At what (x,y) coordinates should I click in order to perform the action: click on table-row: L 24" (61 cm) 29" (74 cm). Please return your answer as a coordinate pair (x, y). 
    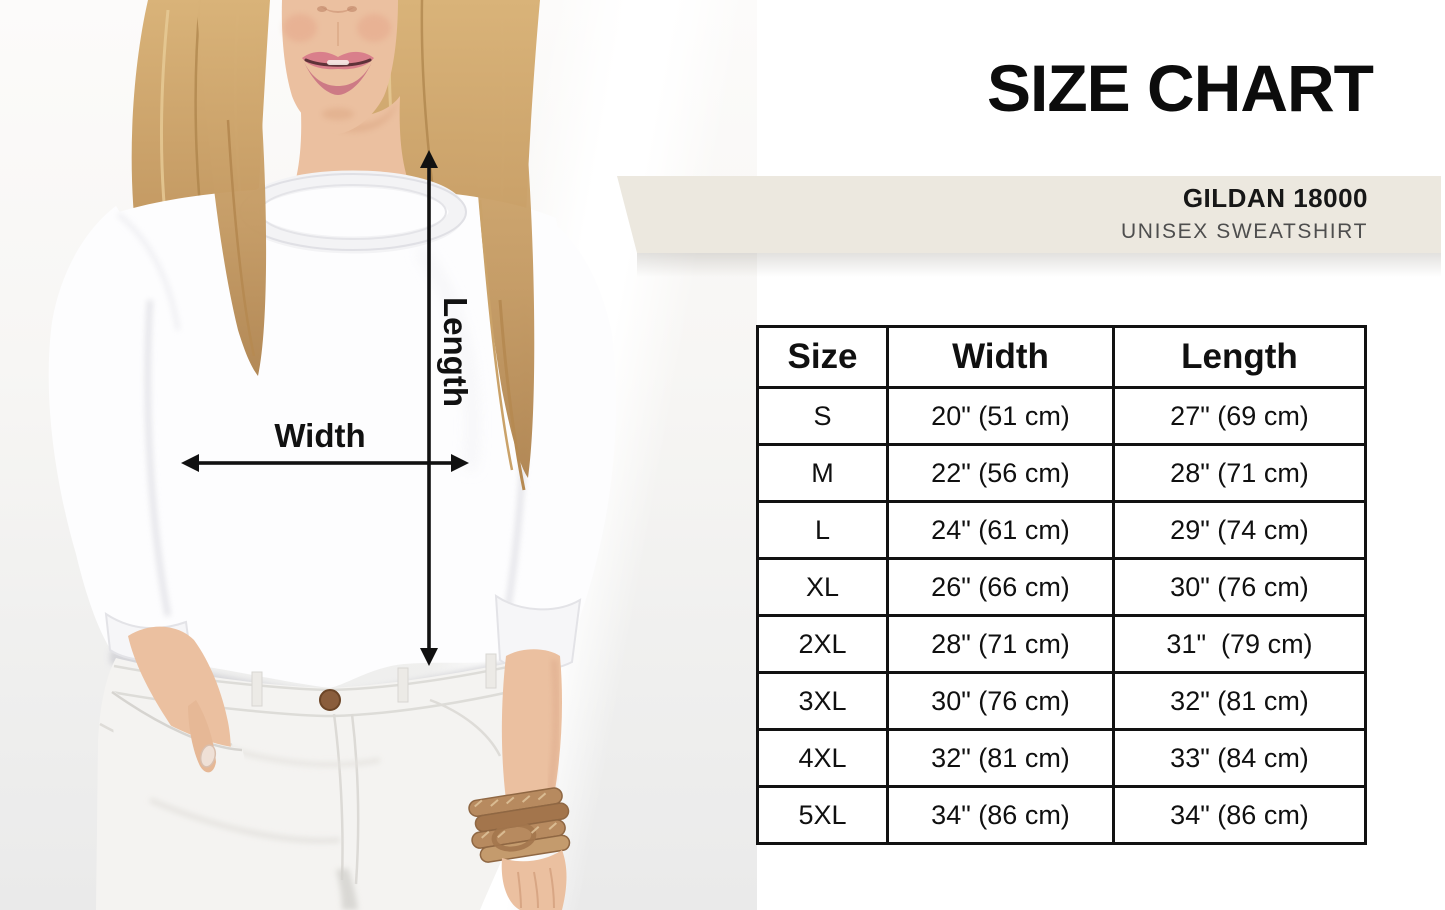
    Looking at the image, I should click on (1061, 530).